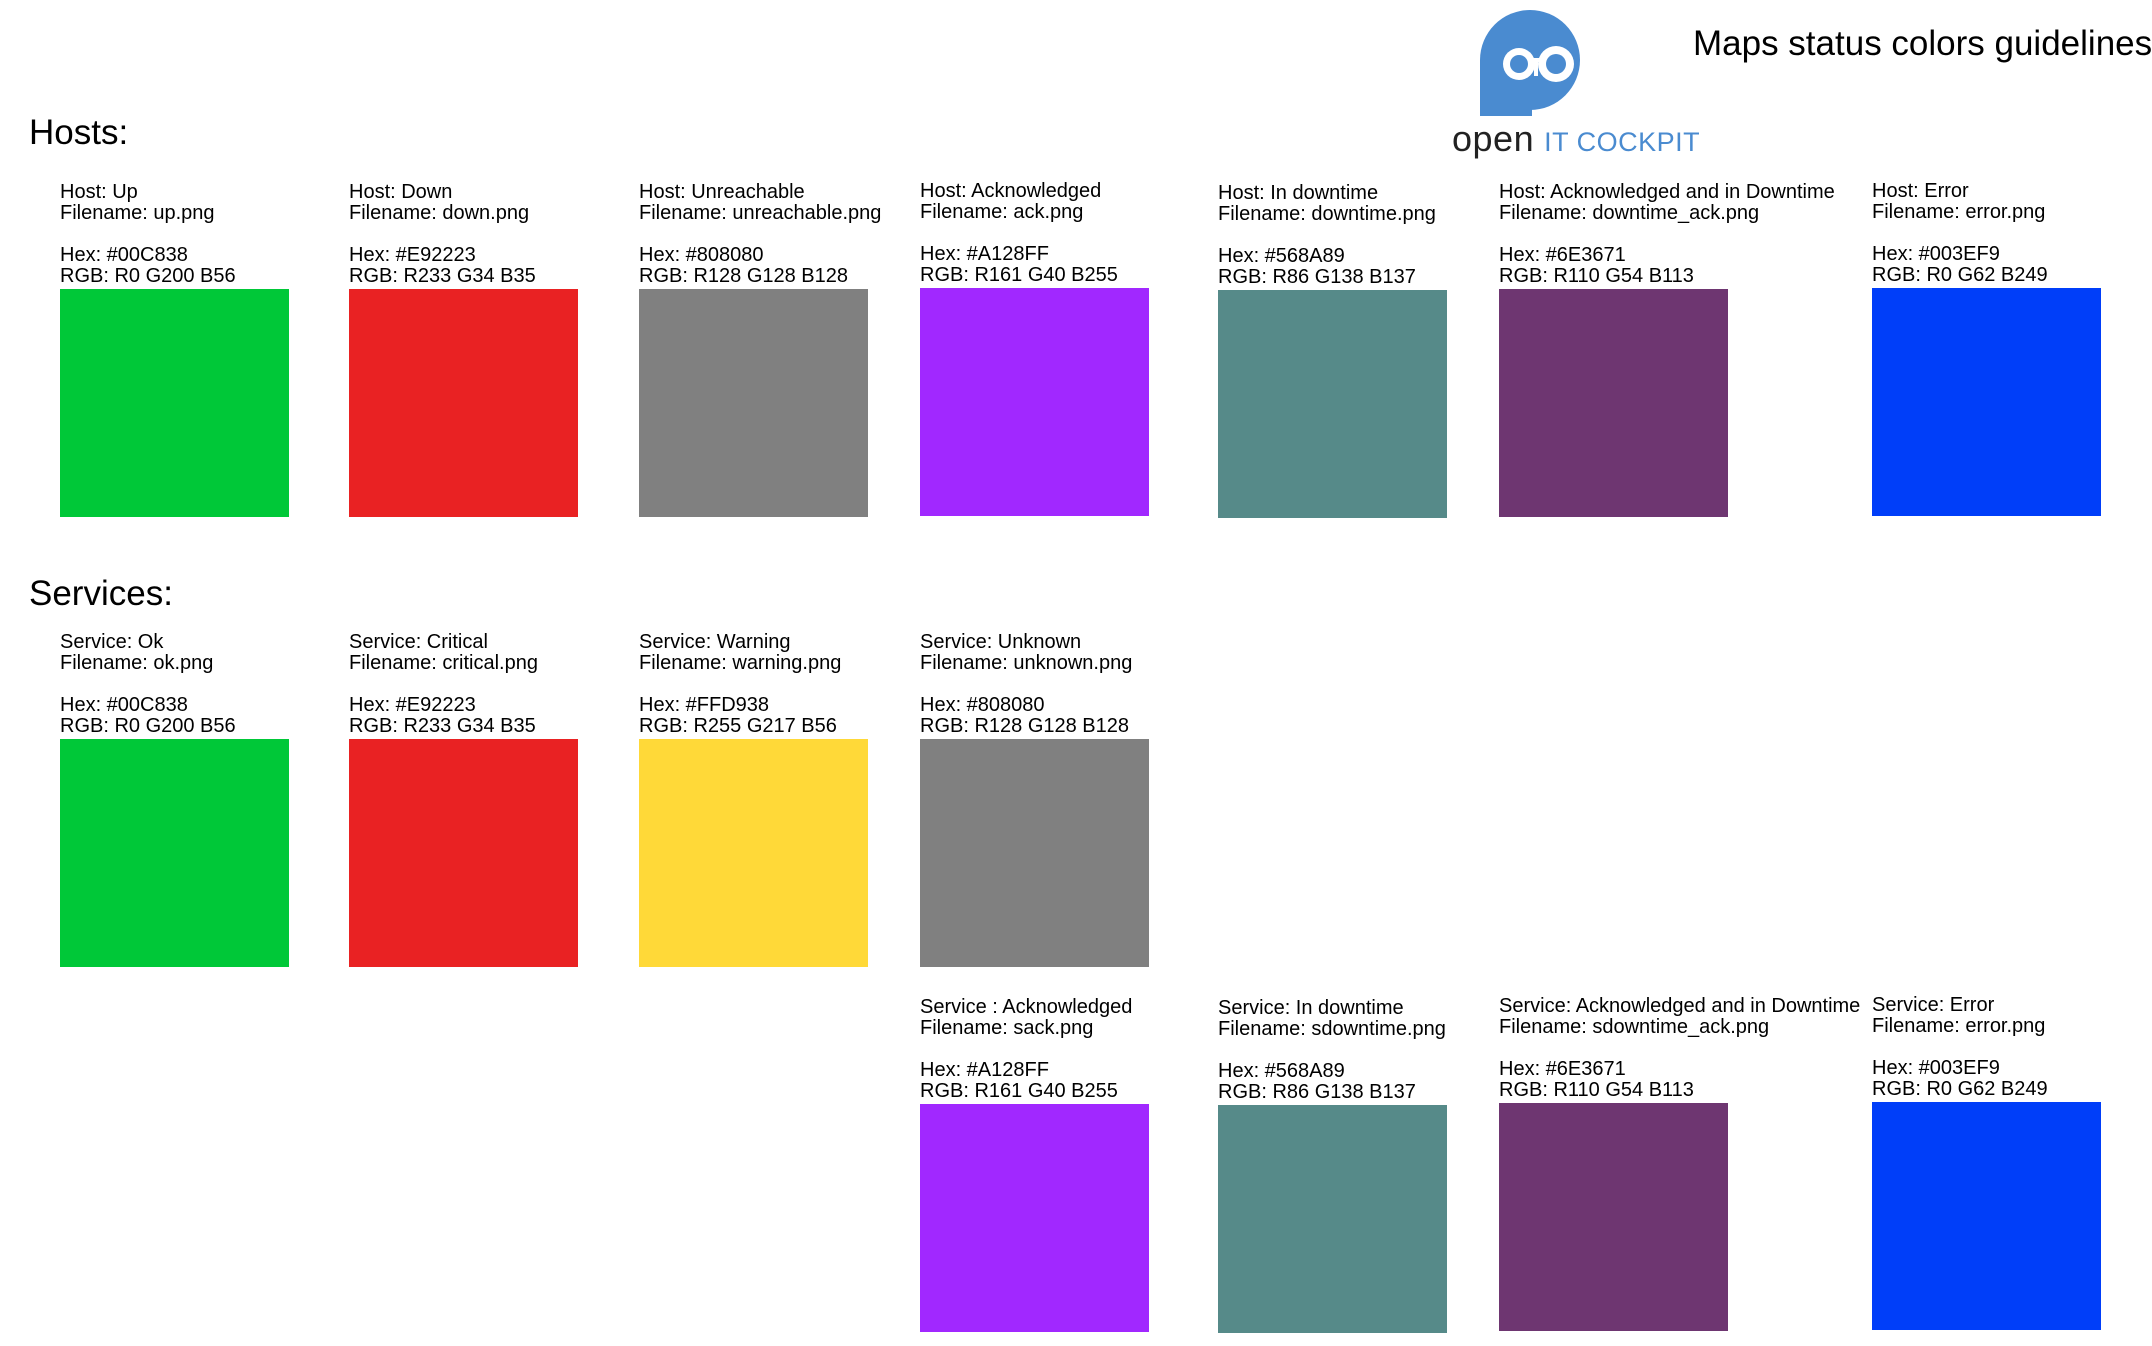 The width and height of the screenshot is (2152, 1346). I want to click on status-filename: Filename: sack.png, so click(1007, 1028).